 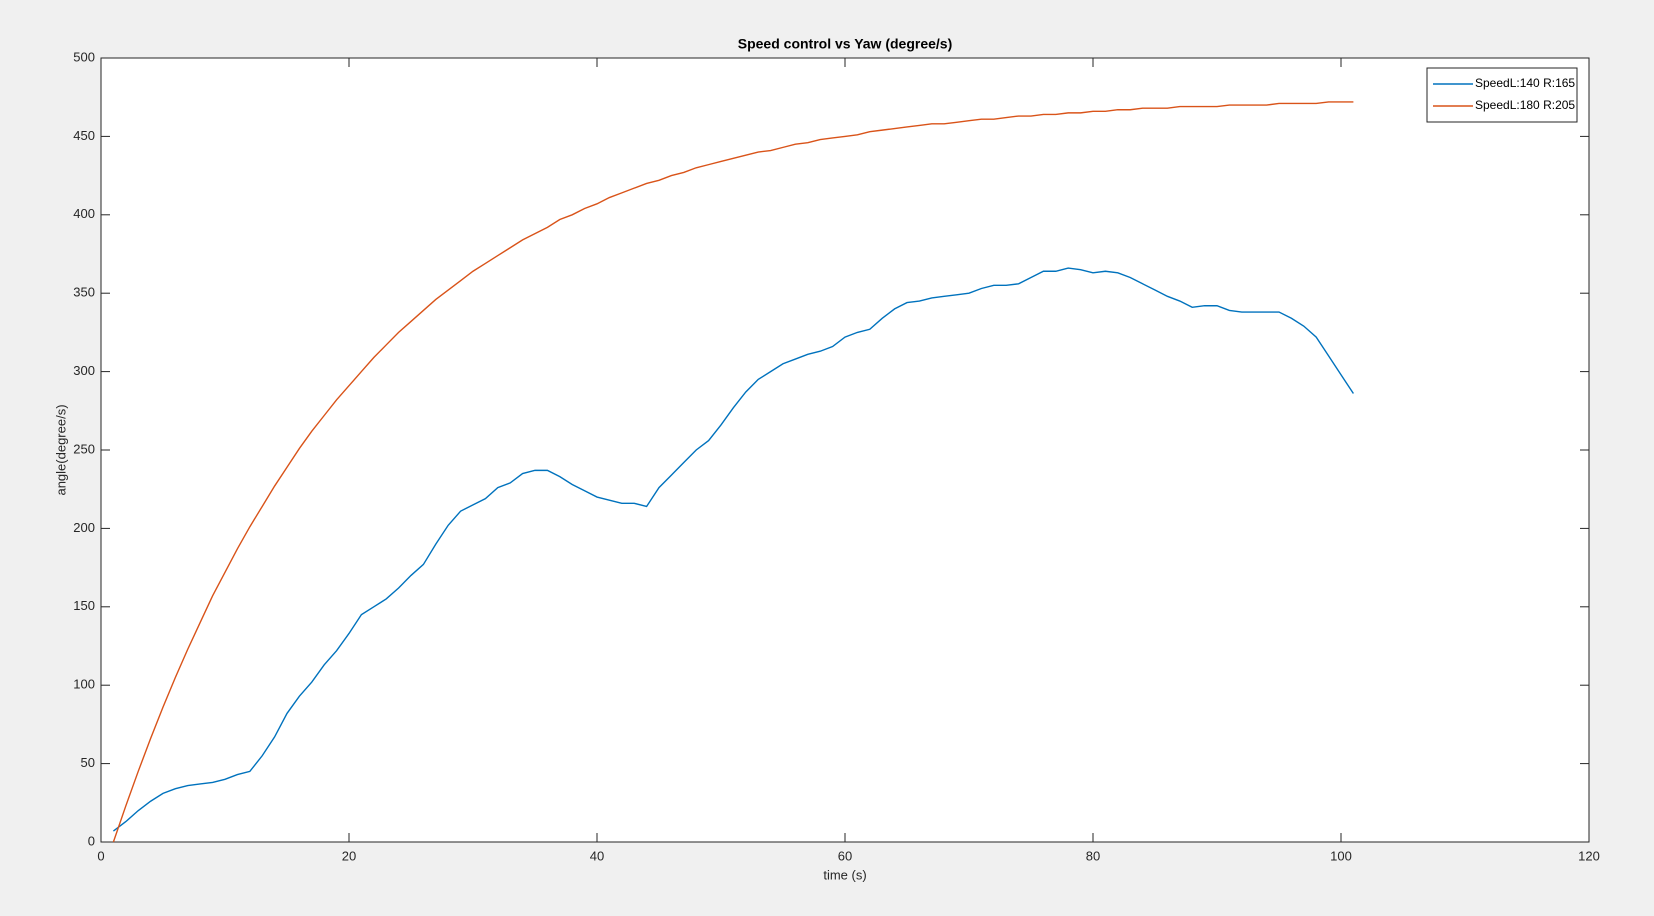 What do you see at coordinates (84, 448) in the screenshot?
I see `y-tick-label: 250` at bounding box center [84, 448].